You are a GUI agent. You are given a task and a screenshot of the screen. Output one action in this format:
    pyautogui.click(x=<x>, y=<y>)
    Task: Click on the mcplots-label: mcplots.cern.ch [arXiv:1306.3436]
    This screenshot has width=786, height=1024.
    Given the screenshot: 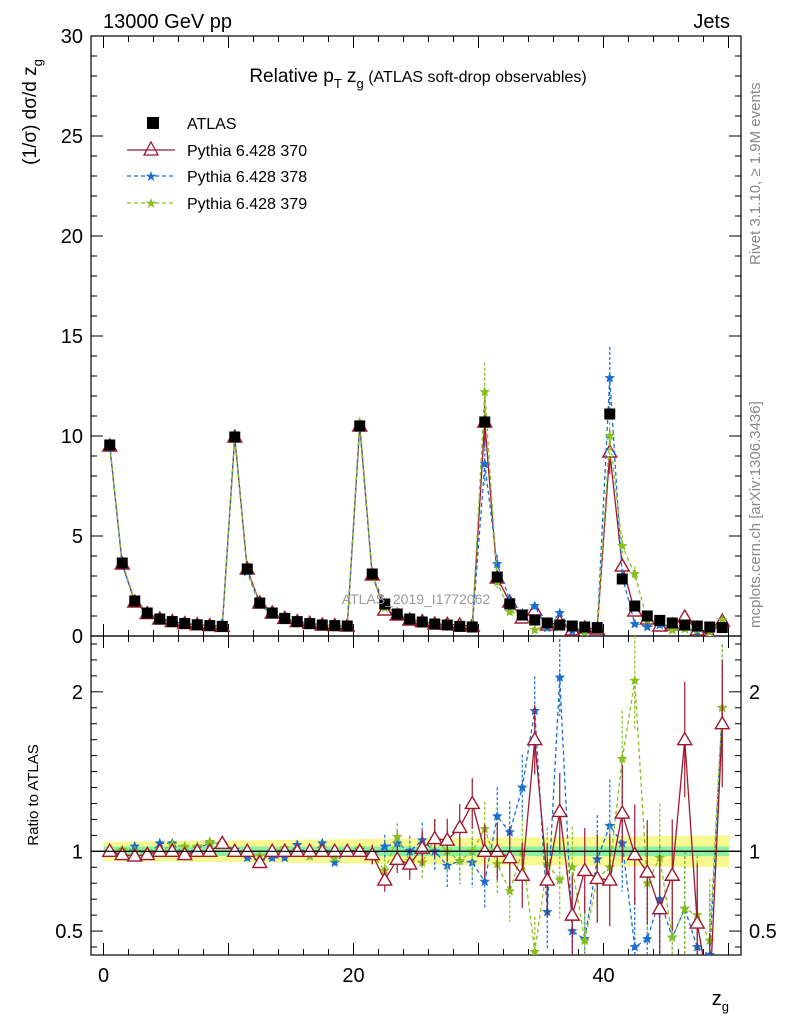 What is the action you would take?
    pyautogui.click(x=755, y=514)
    